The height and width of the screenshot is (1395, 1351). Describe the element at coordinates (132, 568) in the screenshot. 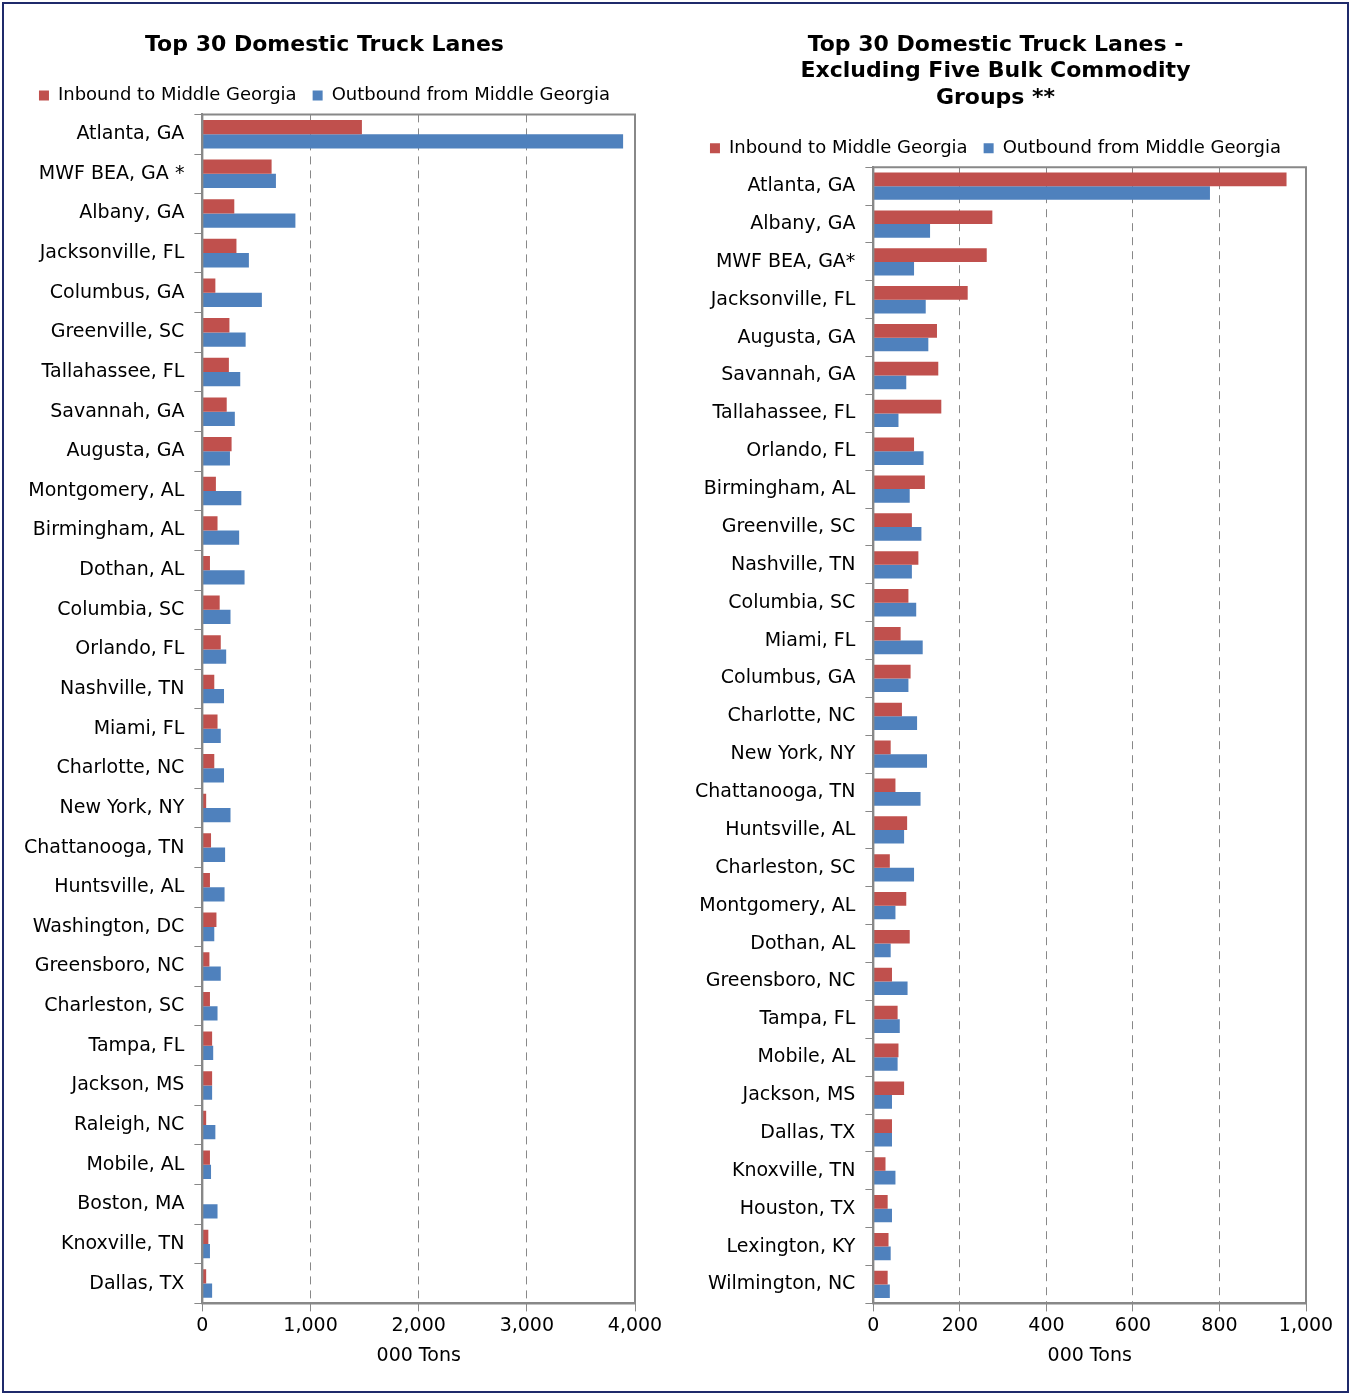

I see `y-tick-label: Dothan, AL` at that location.